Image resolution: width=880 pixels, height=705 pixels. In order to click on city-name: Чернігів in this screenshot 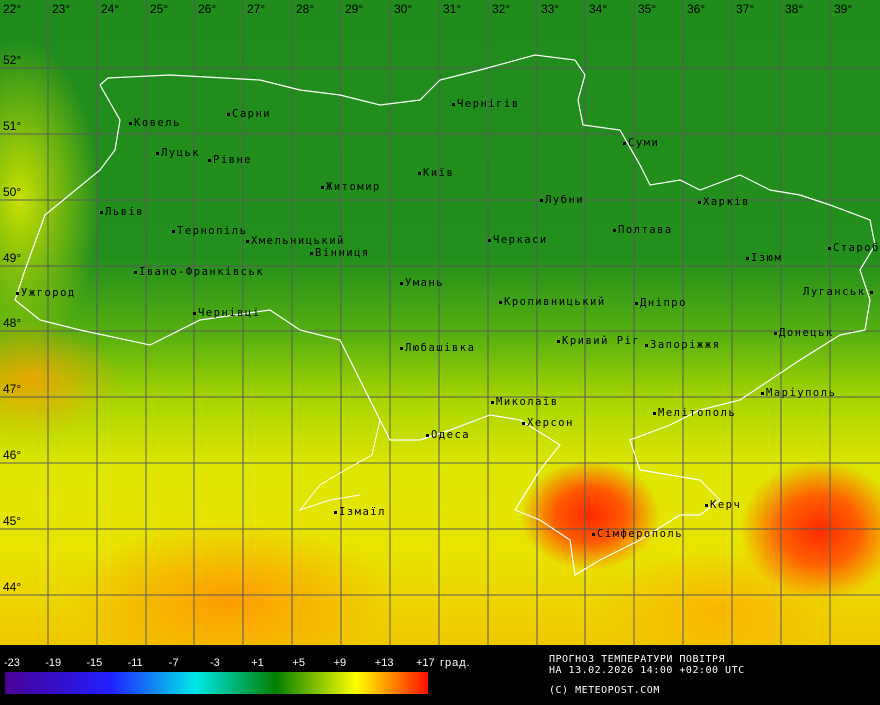, I will do `click(488, 104)`.